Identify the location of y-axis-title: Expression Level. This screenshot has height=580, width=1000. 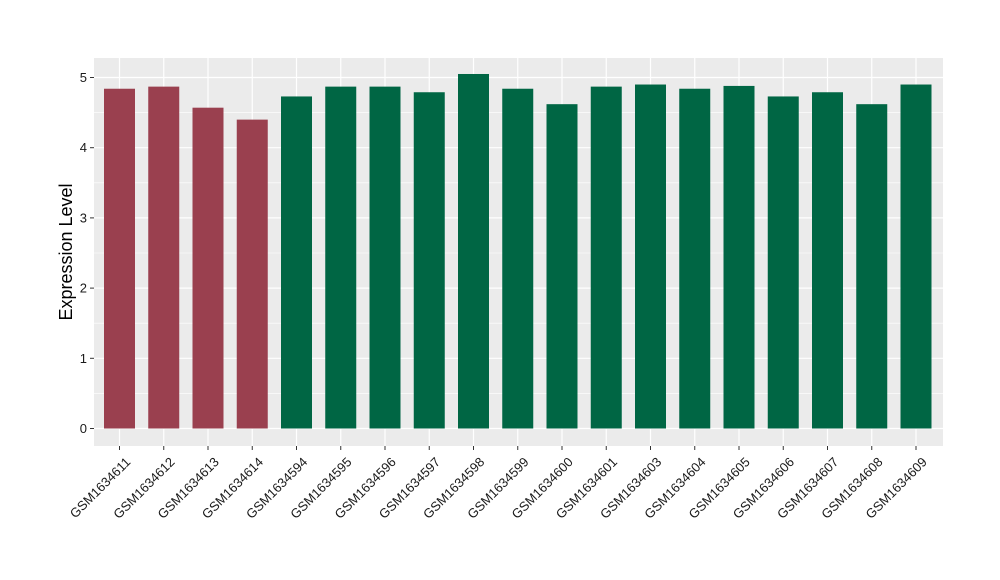
(66, 251).